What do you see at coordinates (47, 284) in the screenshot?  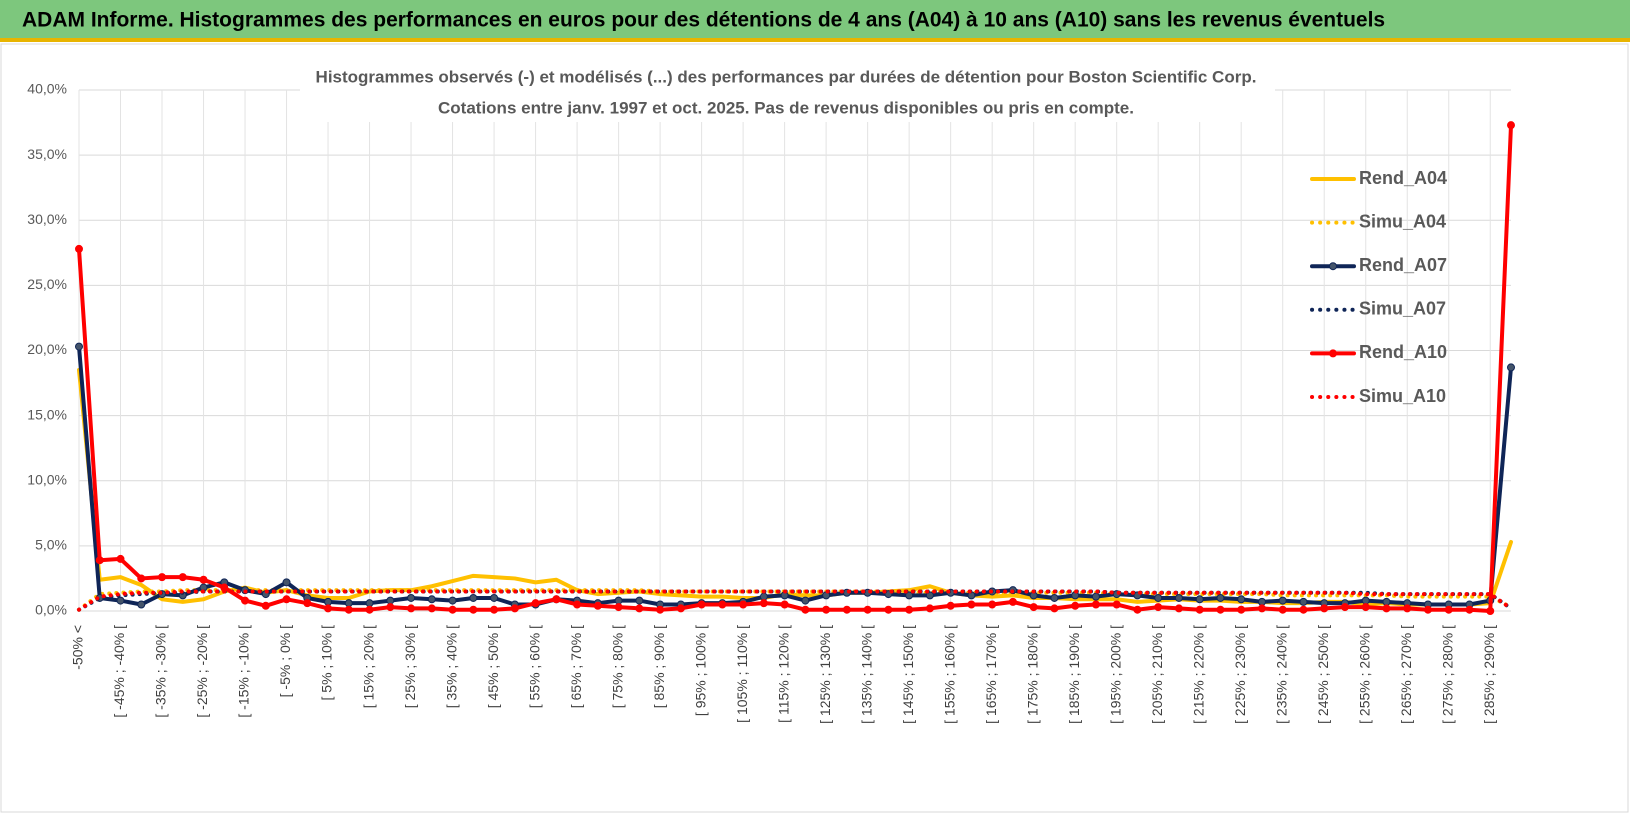 I see `y-tick-label: 25,0%` at bounding box center [47, 284].